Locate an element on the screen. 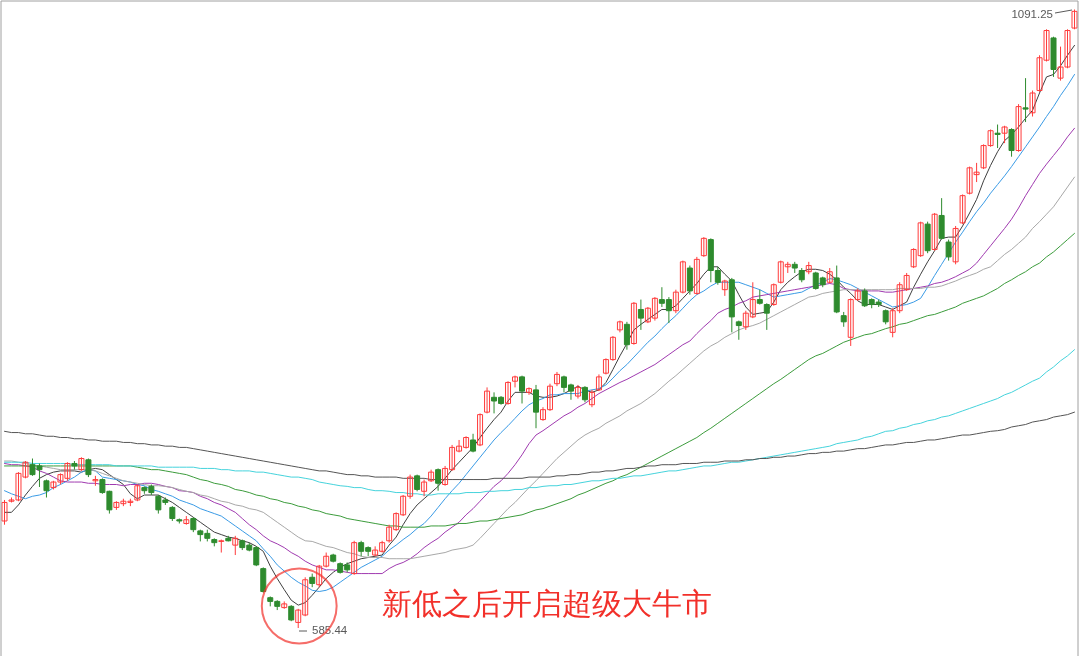 The width and height of the screenshot is (1080, 656). annotation: 1091.25 is located at coordinates (1032, 14).